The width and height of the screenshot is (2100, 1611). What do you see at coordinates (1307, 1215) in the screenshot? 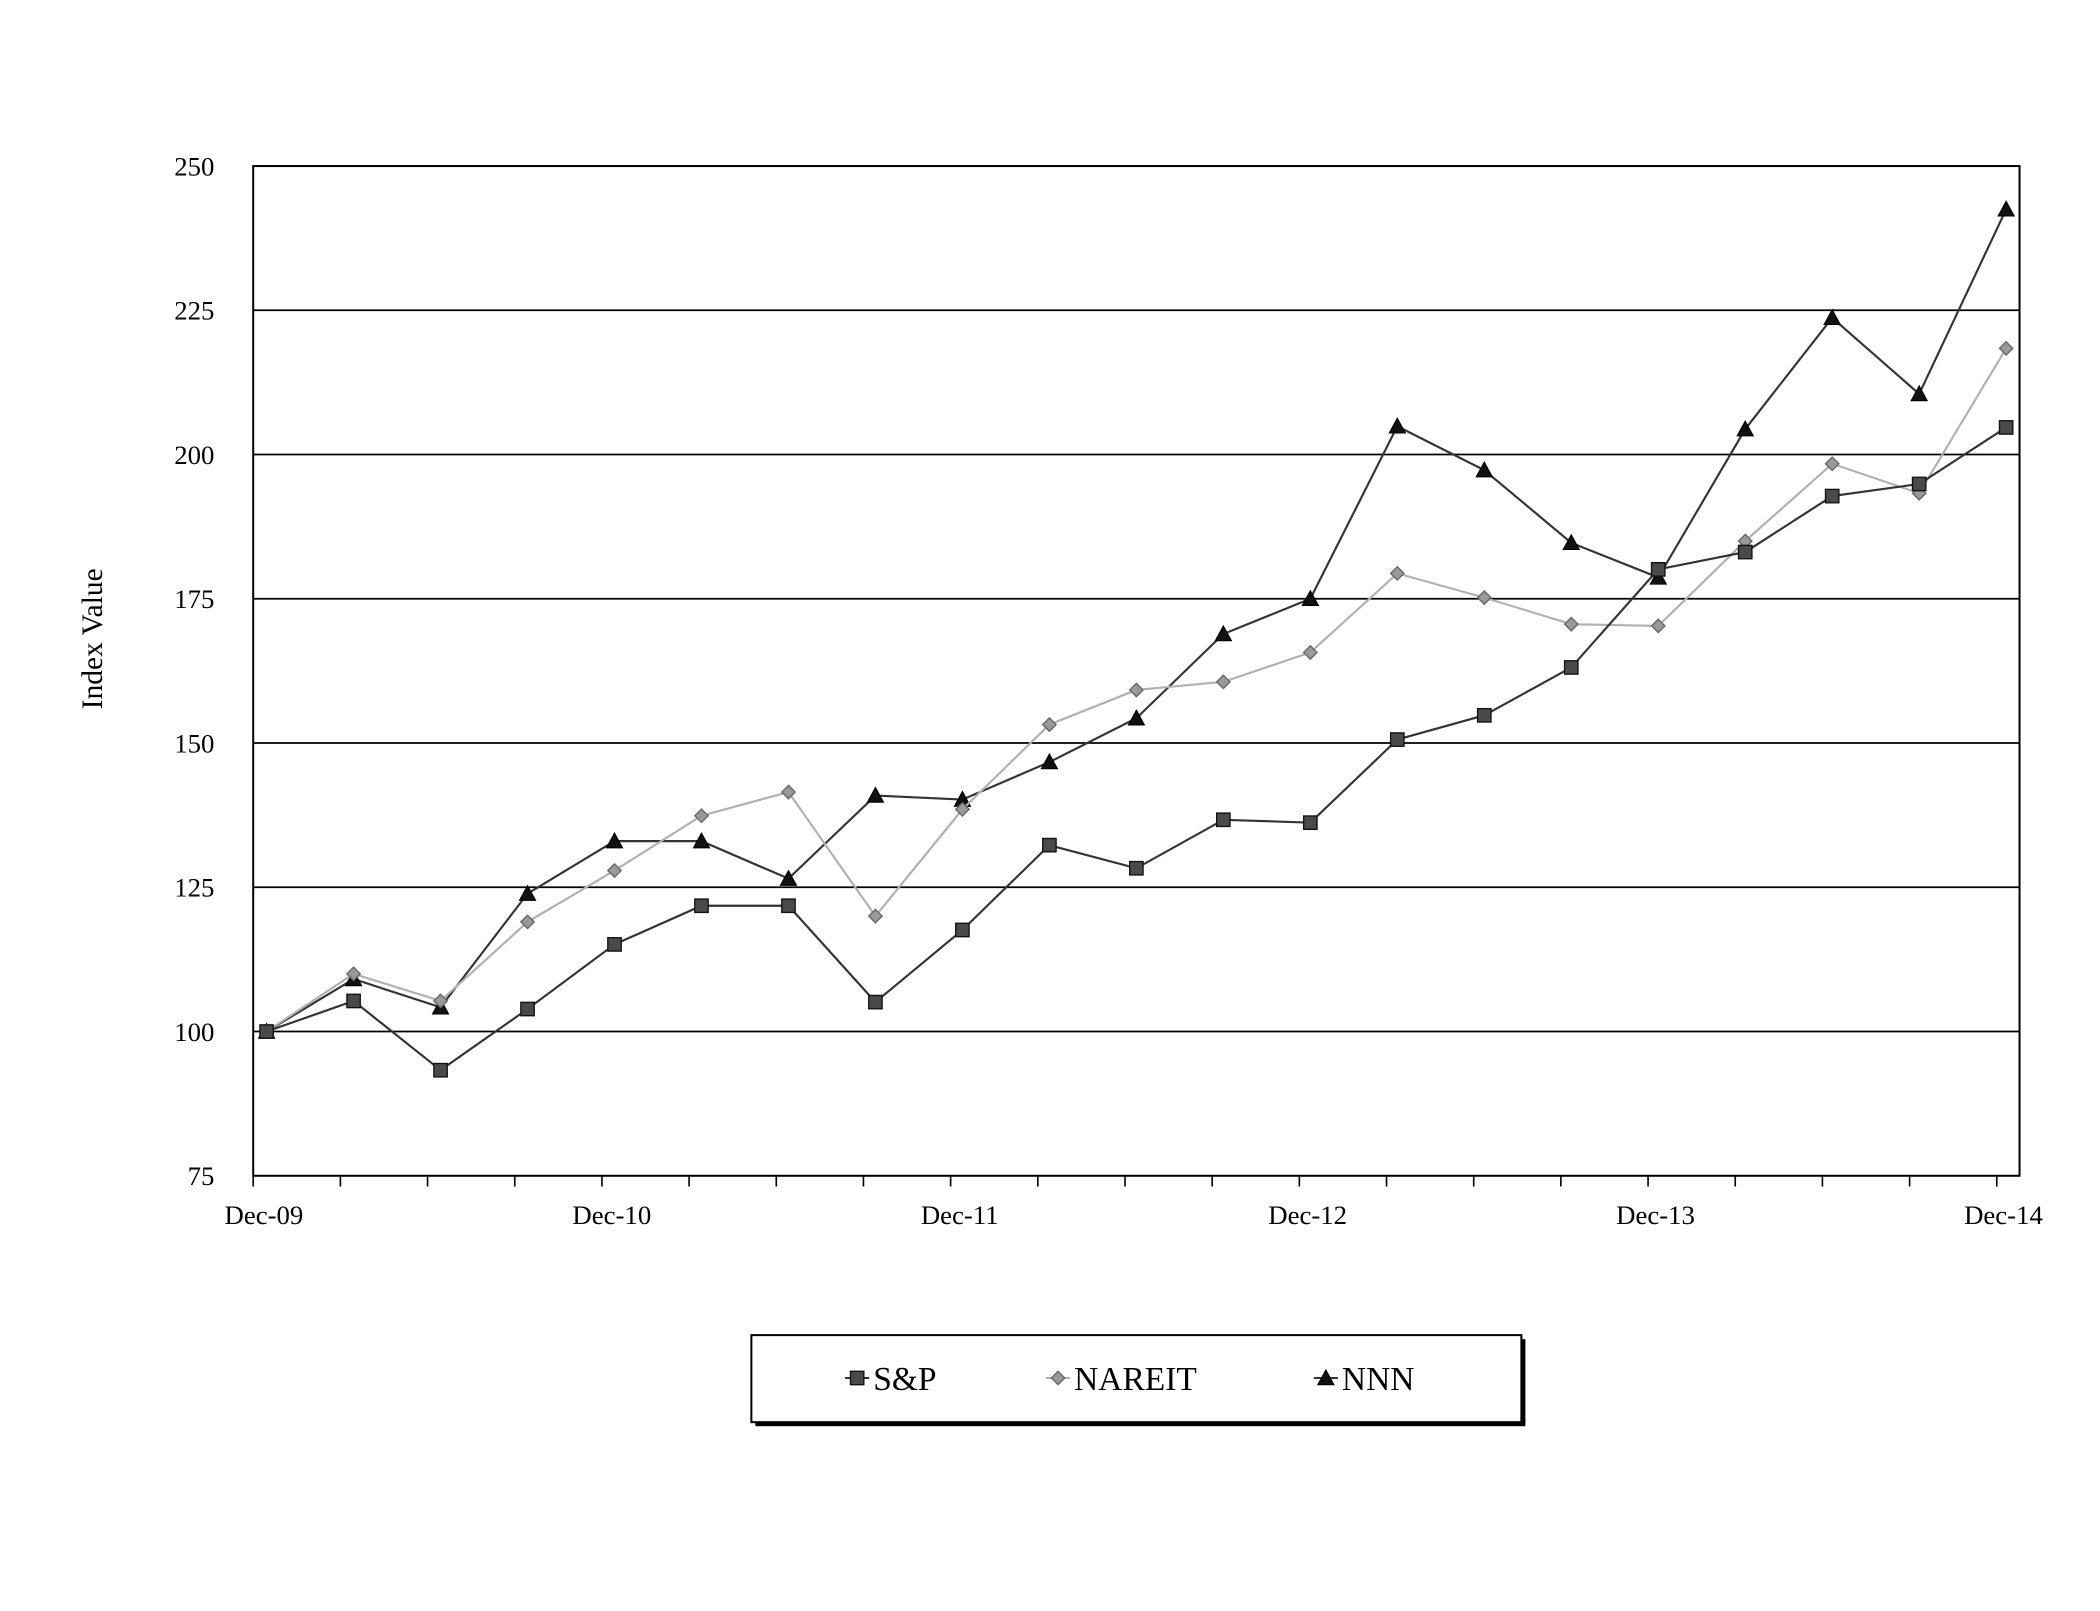
I see `x-tick-label: Dec-12` at bounding box center [1307, 1215].